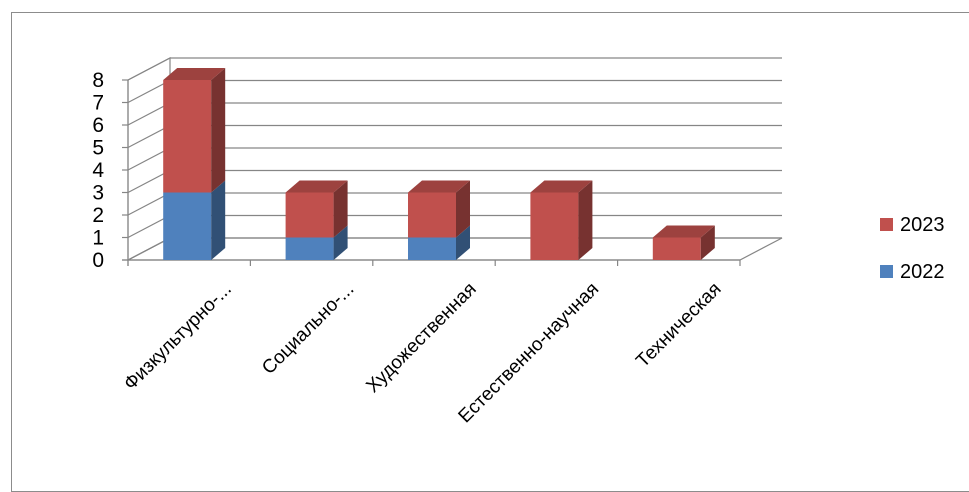 This screenshot has height=492, width=969. What do you see at coordinates (218, 220) in the screenshot?
I see `bar-2022-0-side` at bounding box center [218, 220].